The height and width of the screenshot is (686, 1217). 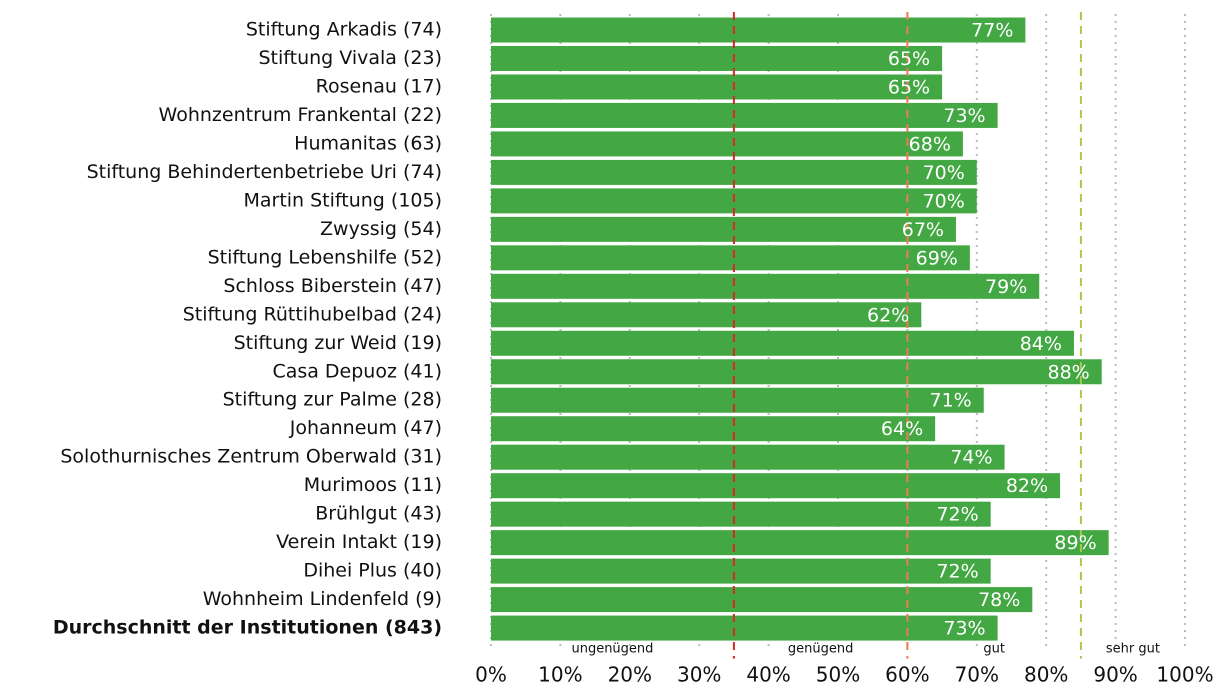 What do you see at coordinates (247, 628) in the screenshot?
I see `category-label: Durchschnitt der Institutionen (843)` at bounding box center [247, 628].